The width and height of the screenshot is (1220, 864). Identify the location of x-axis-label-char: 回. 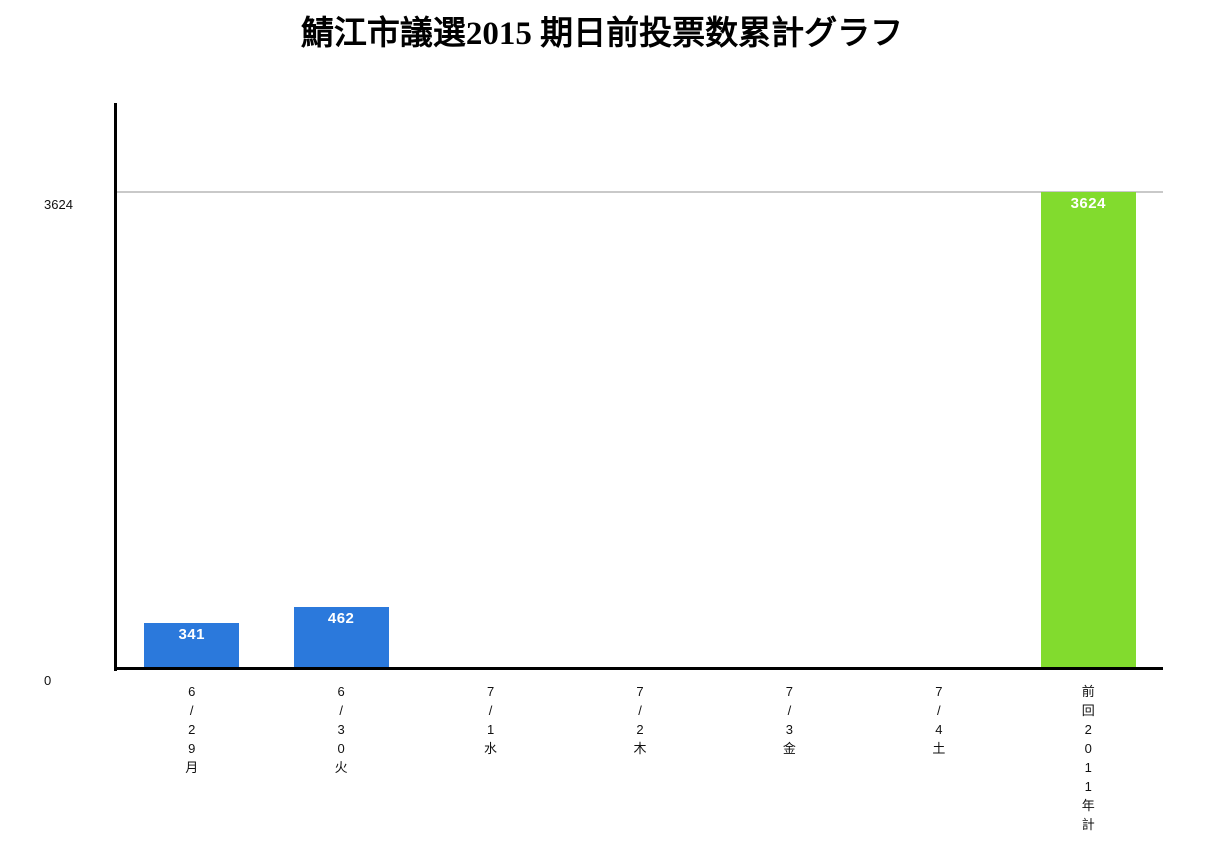
(1088, 710).